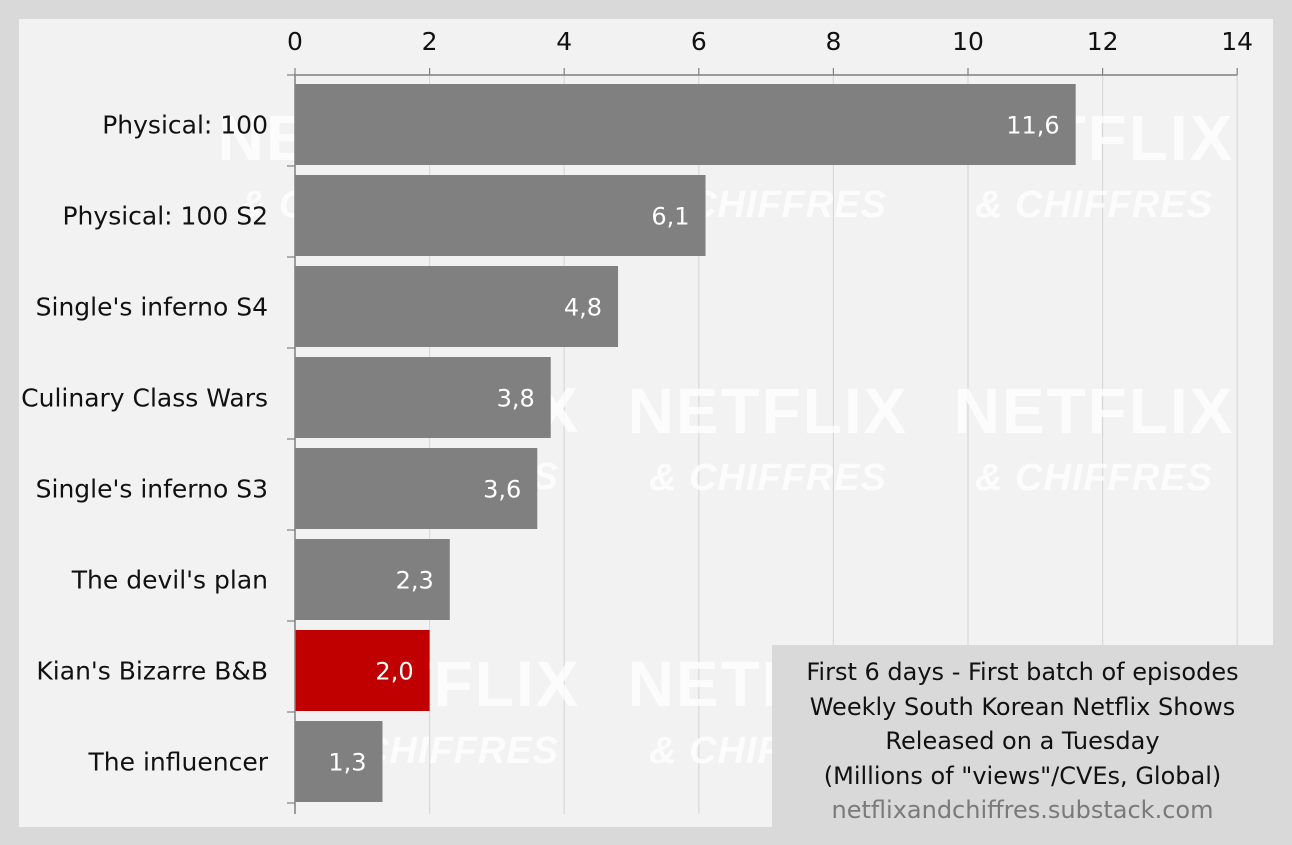 Image resolution: width=1292 pixels, height=845 pixels. I want to click on annotation-line-3: Released on a Tuesday, so click(1022, 741).